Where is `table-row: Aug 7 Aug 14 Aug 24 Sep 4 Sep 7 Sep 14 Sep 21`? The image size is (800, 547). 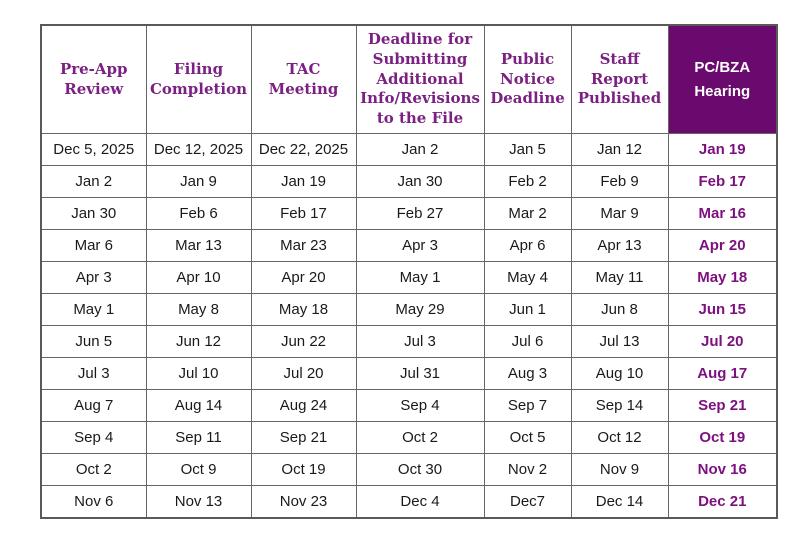
table-row: Aug 7 Aug 14 Aug 24 Sep 4 Sep 7 Sep 14 Sep 21 is located at coordinates (409, 405).